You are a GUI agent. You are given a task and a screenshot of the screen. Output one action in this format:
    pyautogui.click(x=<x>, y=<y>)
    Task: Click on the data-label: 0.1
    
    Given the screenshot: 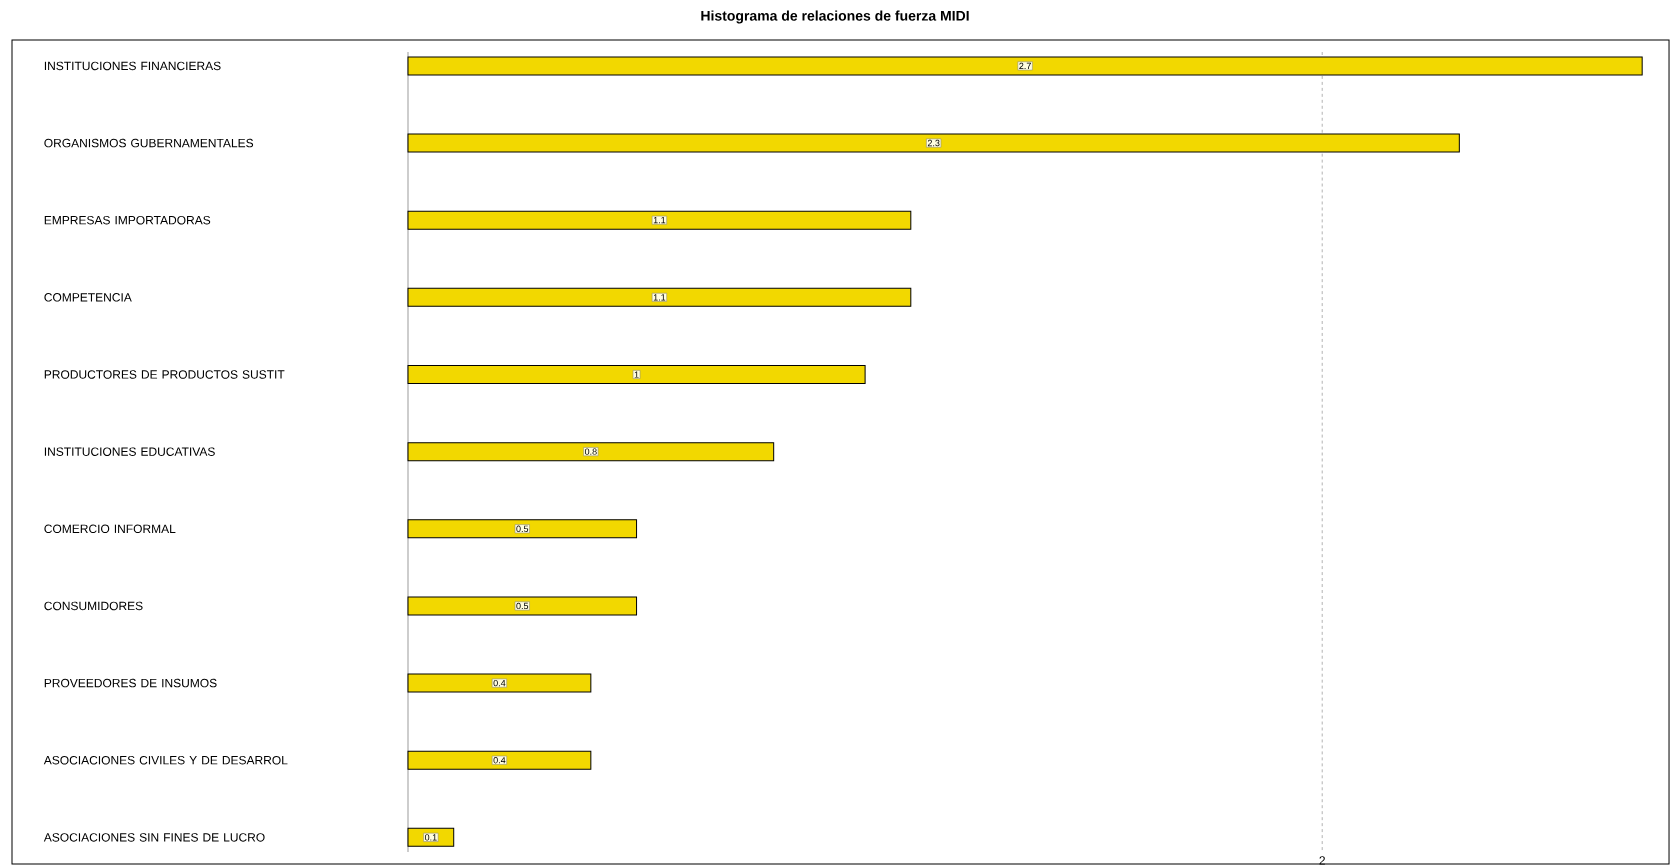 What is the action you would take?
    pyautogui.click(x=430, y=837)
    